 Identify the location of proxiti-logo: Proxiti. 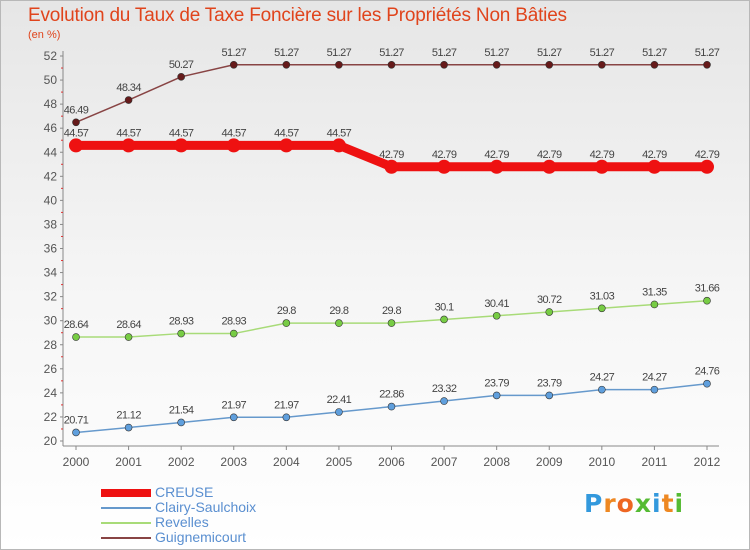
(634, 503).